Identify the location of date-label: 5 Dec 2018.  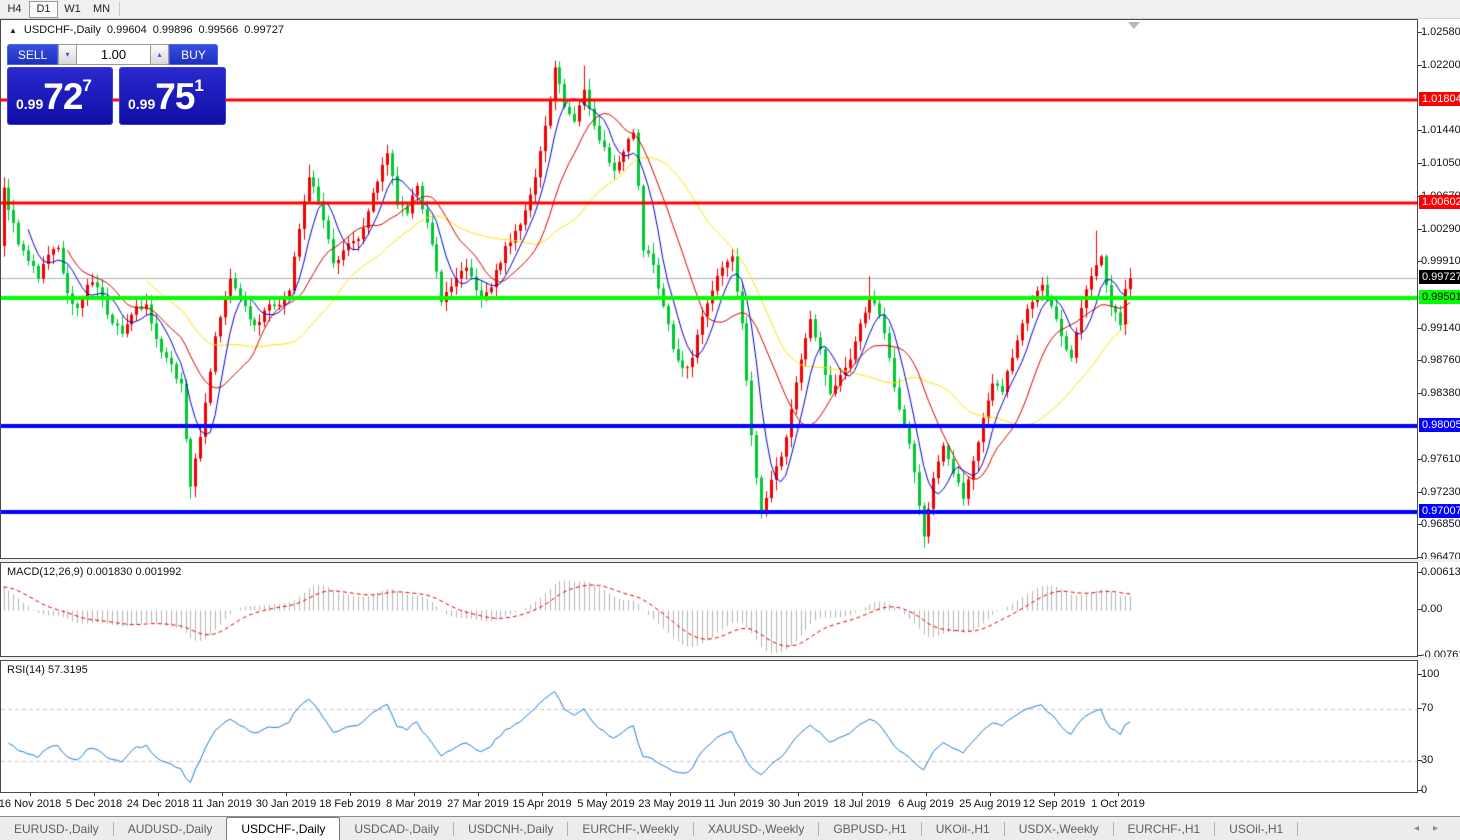
(94, 804).